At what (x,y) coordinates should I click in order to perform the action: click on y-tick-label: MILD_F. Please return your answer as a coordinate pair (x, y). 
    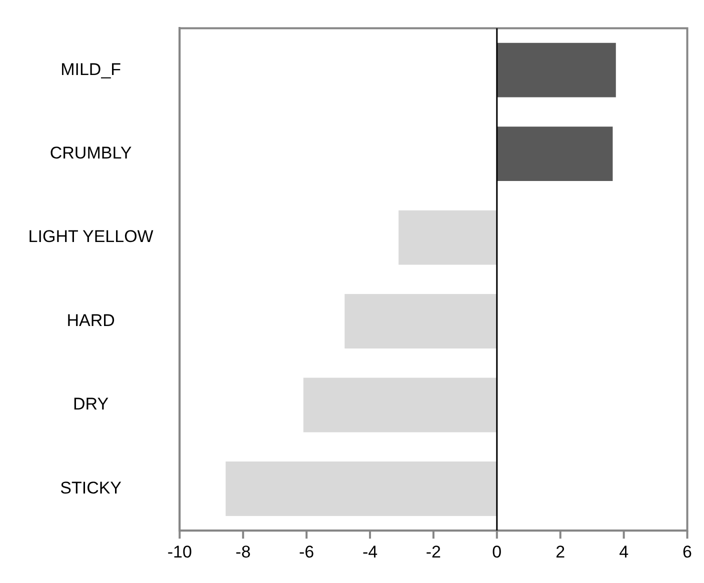
    Looking at the image, I should click on (91, 69).